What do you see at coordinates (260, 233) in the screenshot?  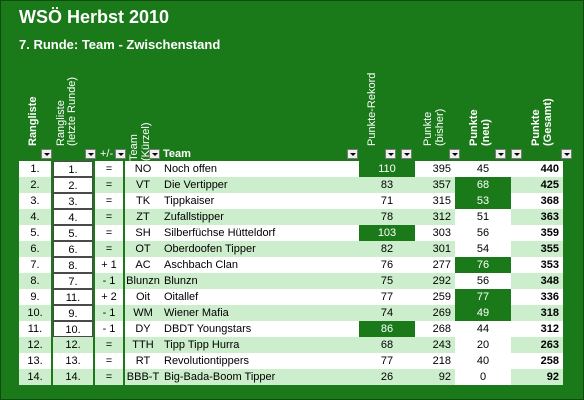 I see `cell-team-5: Silberfüchse Hütteldorf` at bounding box center [260, 233].